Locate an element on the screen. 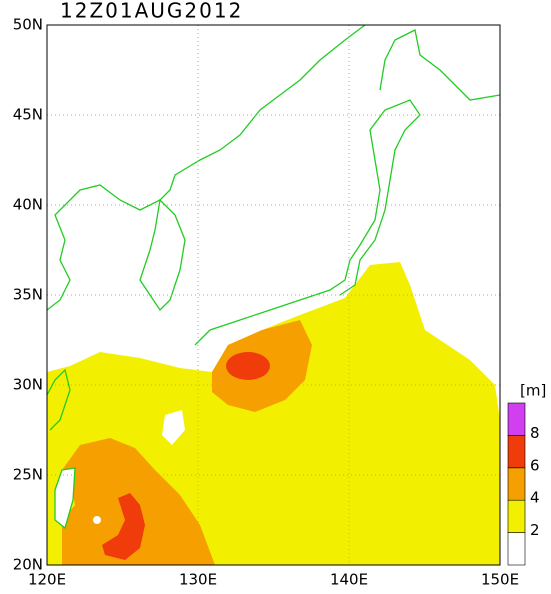  colorbar-label: 8 is located at coordinates (535, 433).